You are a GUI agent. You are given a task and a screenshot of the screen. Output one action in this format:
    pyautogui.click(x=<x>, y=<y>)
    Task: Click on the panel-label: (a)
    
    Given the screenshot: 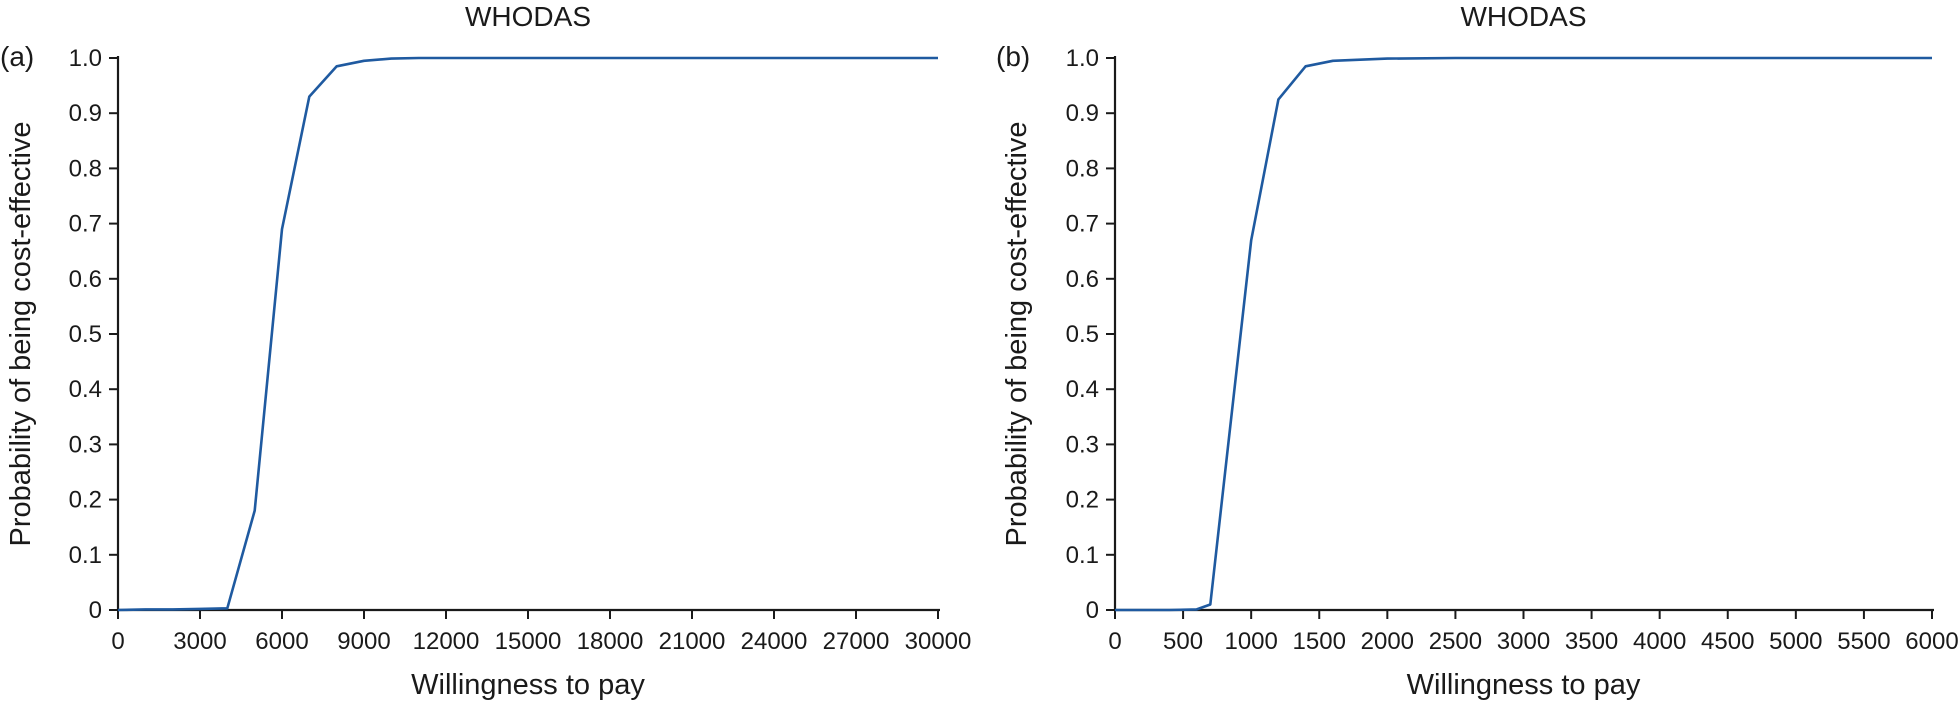 What is the action you would take?
    pyautogui.click(x=17, y=56)
    